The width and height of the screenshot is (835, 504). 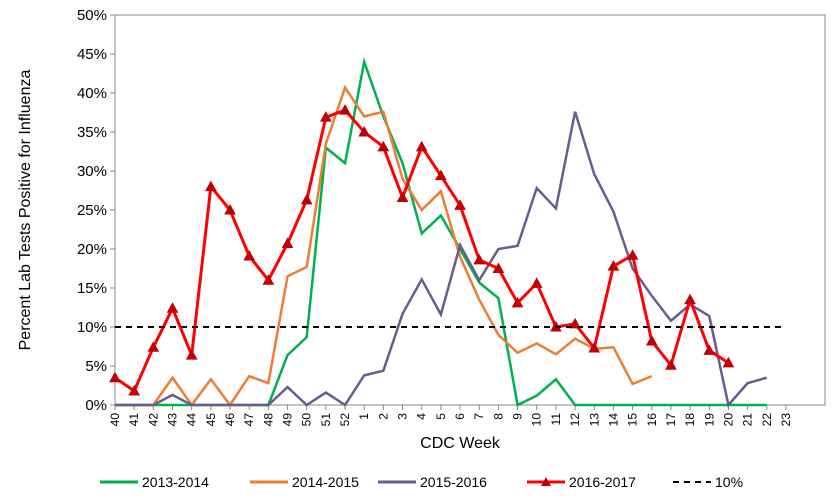 What do you see at coordinates (748, 420) in the screenshot?
I see `x-tick-label: 21` at bounding box center [748, 420].